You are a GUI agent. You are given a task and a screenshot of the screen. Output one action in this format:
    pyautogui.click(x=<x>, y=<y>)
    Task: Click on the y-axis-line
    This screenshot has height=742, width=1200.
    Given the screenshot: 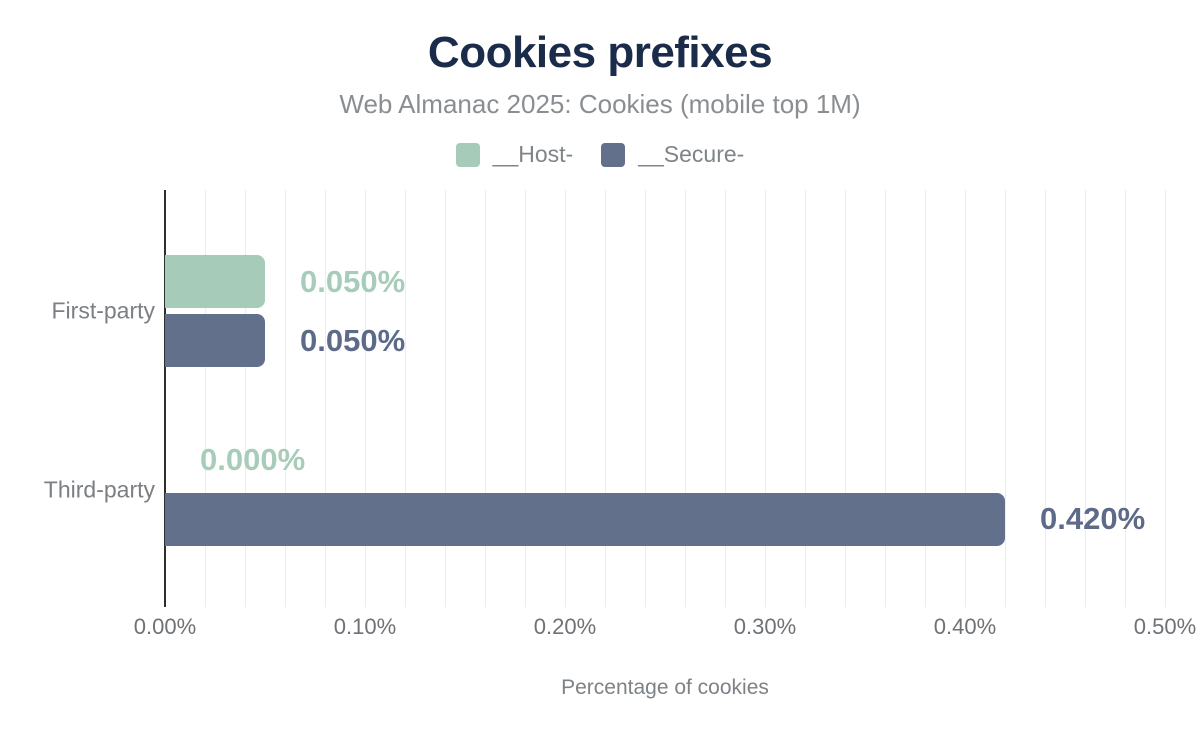 What is the action you would take?
    pyautogui.click(x=165, y=398)
    